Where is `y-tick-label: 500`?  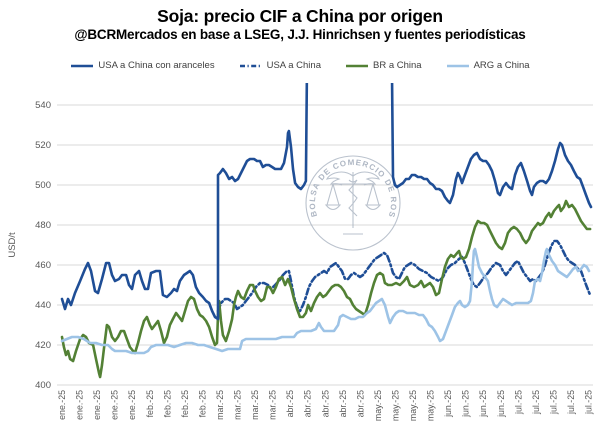 y-tick-label: 500 is located at coordinates (43, 185).